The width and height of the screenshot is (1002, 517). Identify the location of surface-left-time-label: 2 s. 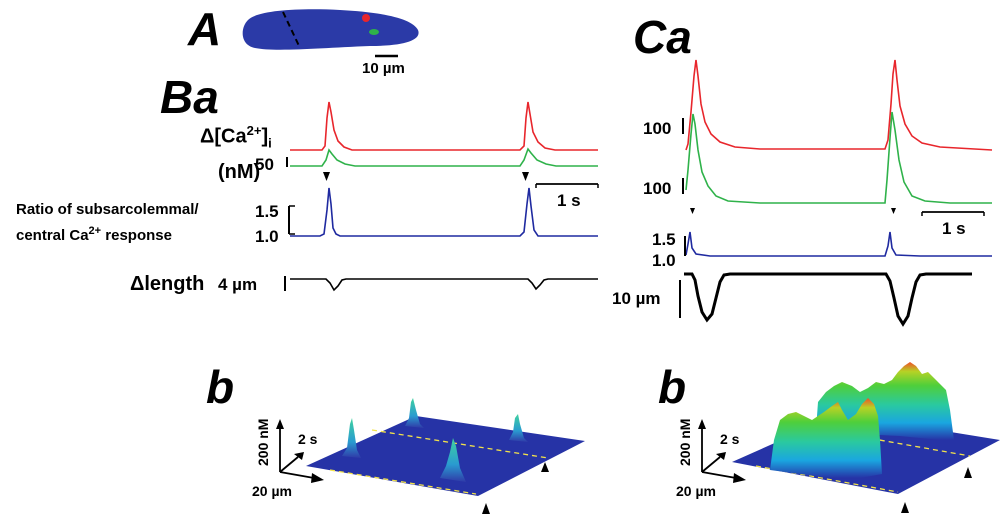
(308, 439).